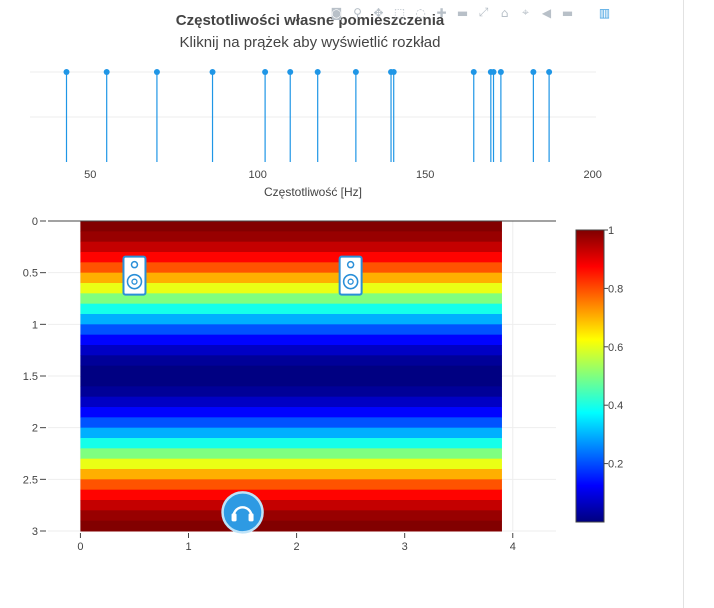 The image size is (714, 608). I want to click on spike-lines-icon: ⌖, so click(525, 12).